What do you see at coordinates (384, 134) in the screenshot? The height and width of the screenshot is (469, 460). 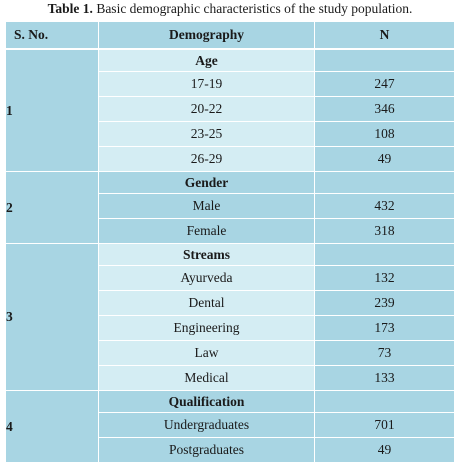 I see `row-n: 108` at bounding box center [384, 134].